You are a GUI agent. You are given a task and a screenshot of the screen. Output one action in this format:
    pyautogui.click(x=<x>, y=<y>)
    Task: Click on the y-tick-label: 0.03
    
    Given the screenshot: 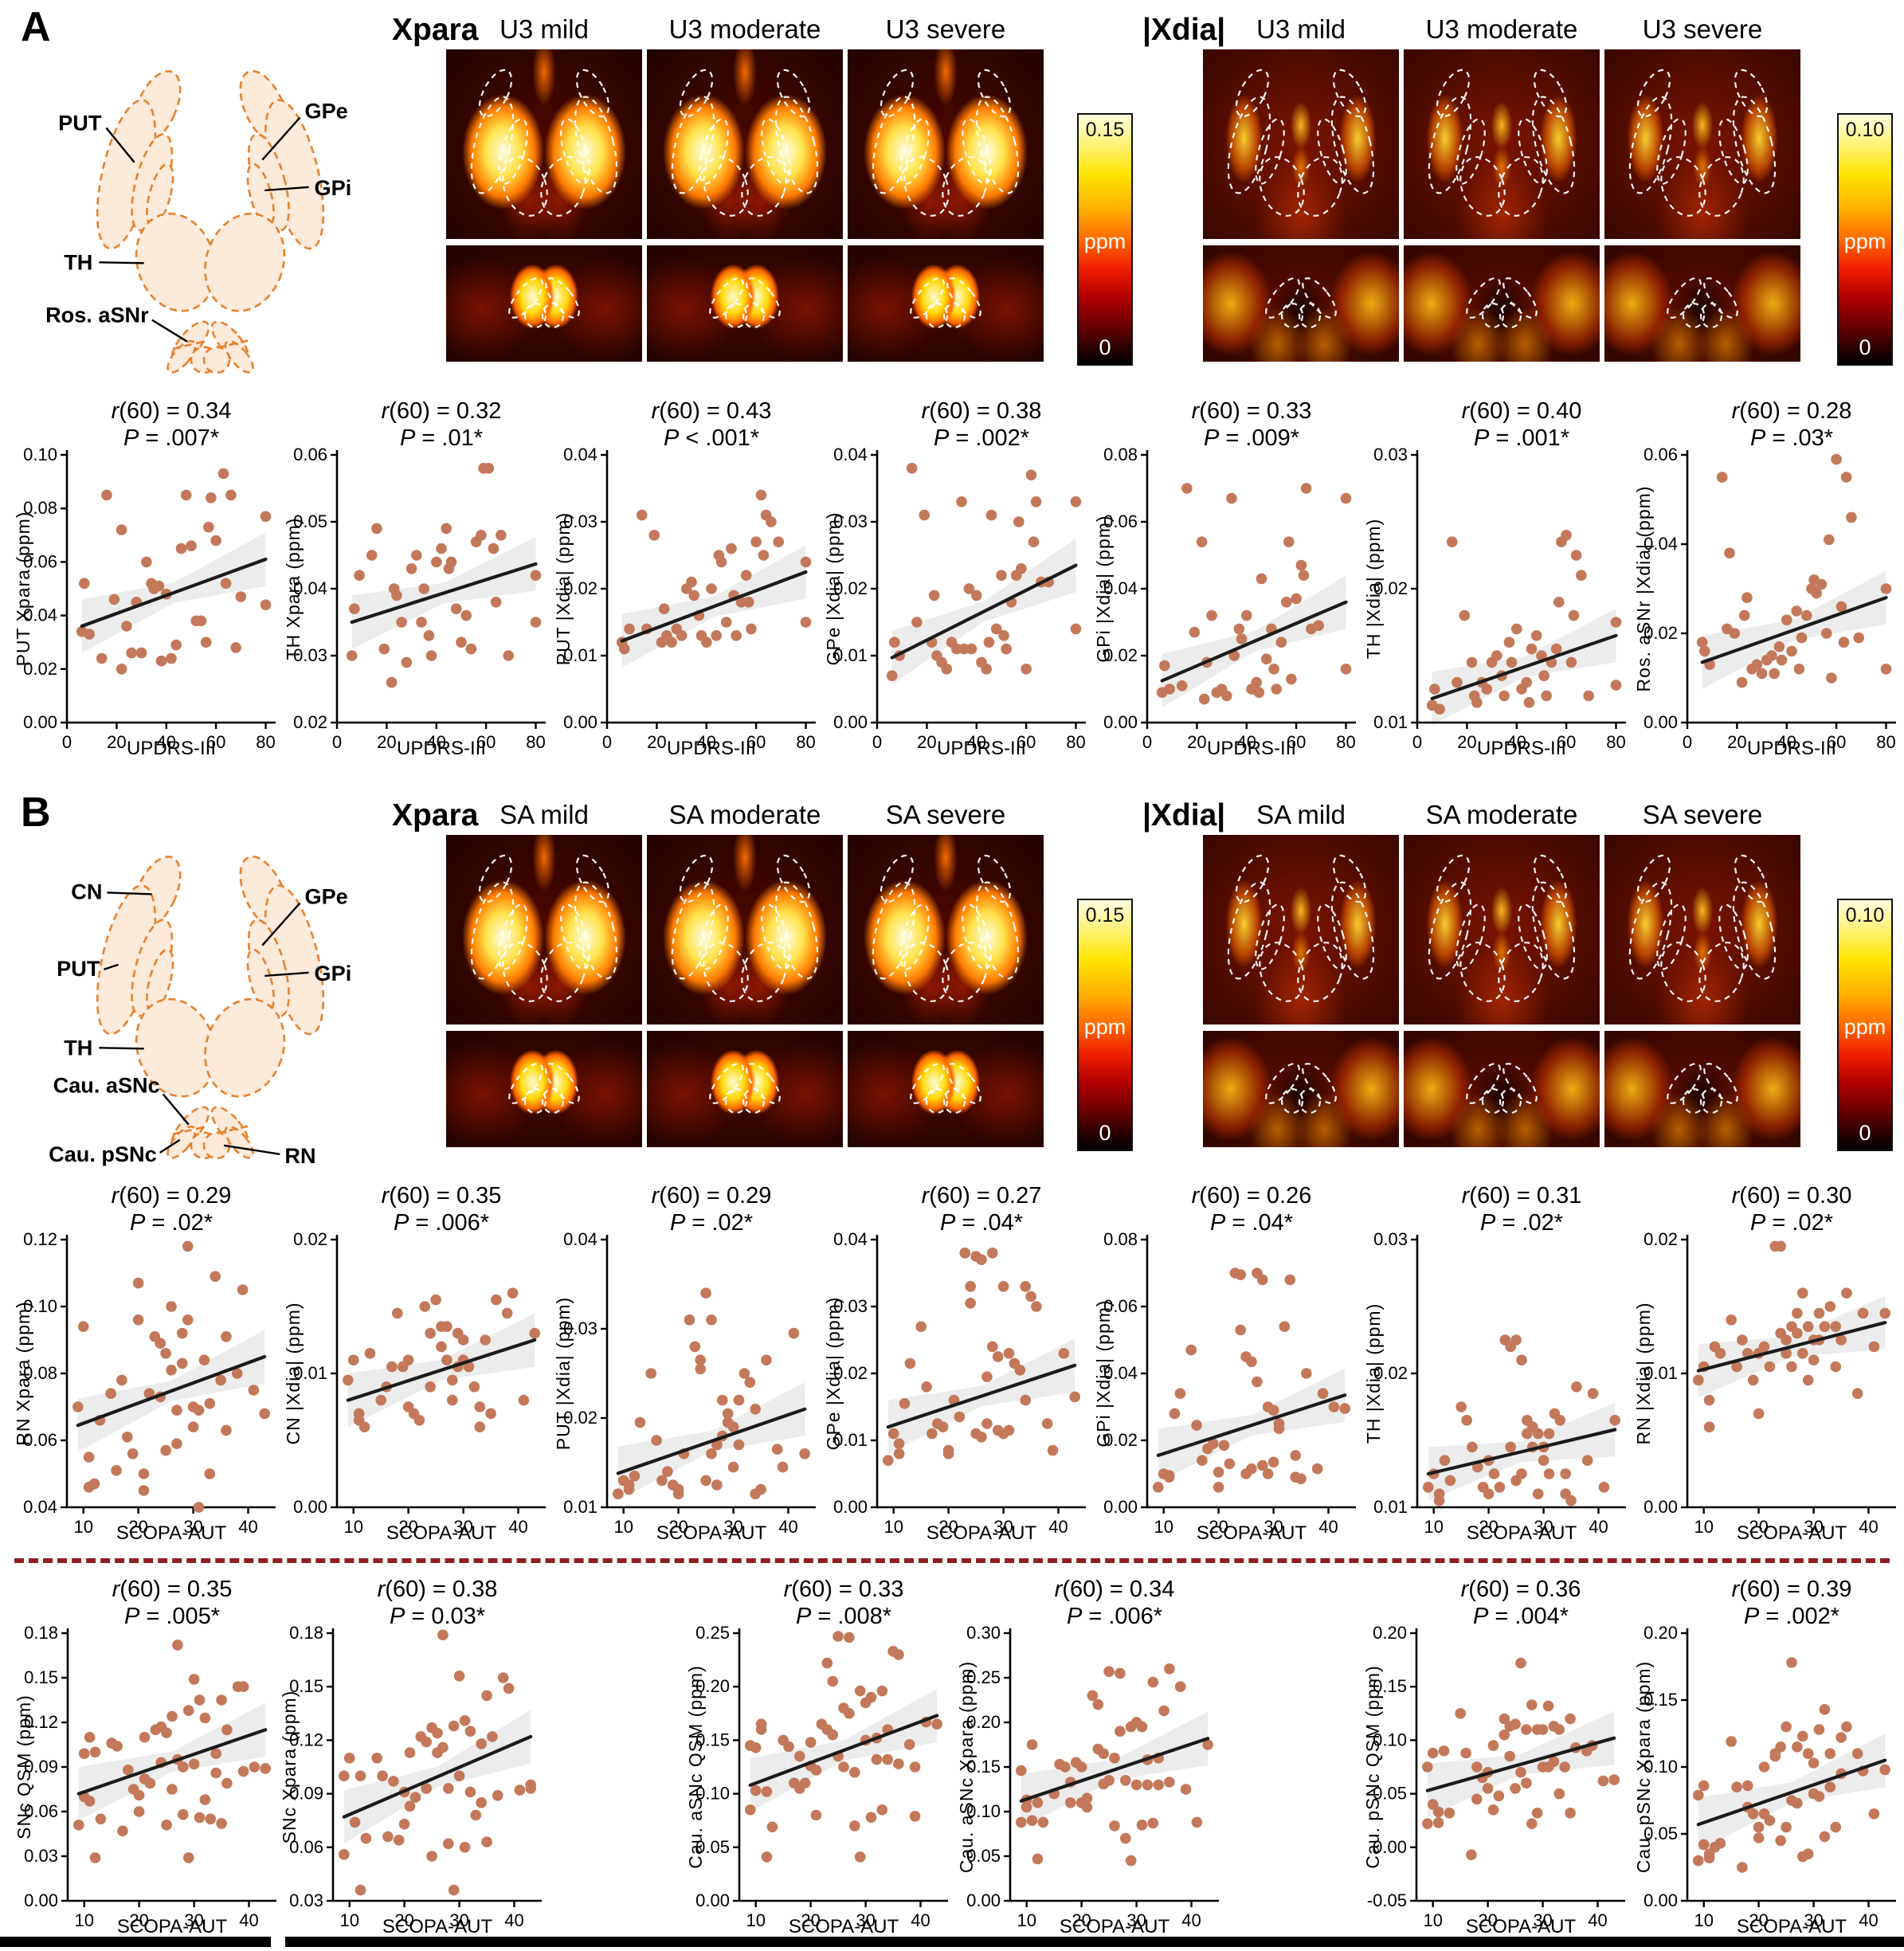 What is the action you would take?
    pyautogui.click(x=306, y=1900)
    